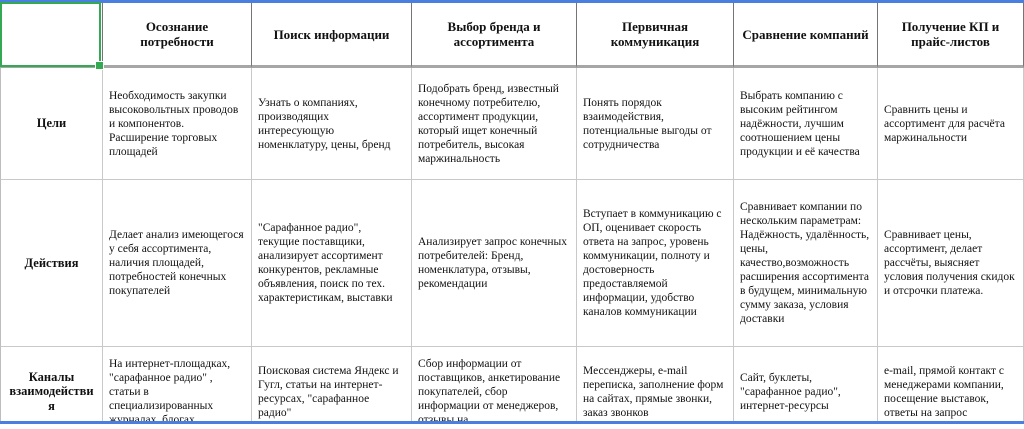  Describe the element at coordinates (51, 388) in the screenshot. I see `row-label-channels: Каналы взаимодействия` at that location.